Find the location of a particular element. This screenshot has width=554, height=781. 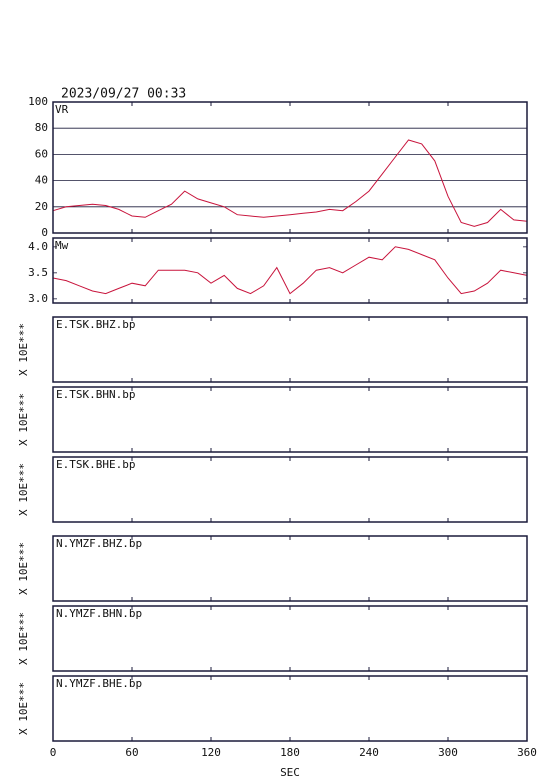

y-tick-label: 60 is located at coordinates (41, 153).